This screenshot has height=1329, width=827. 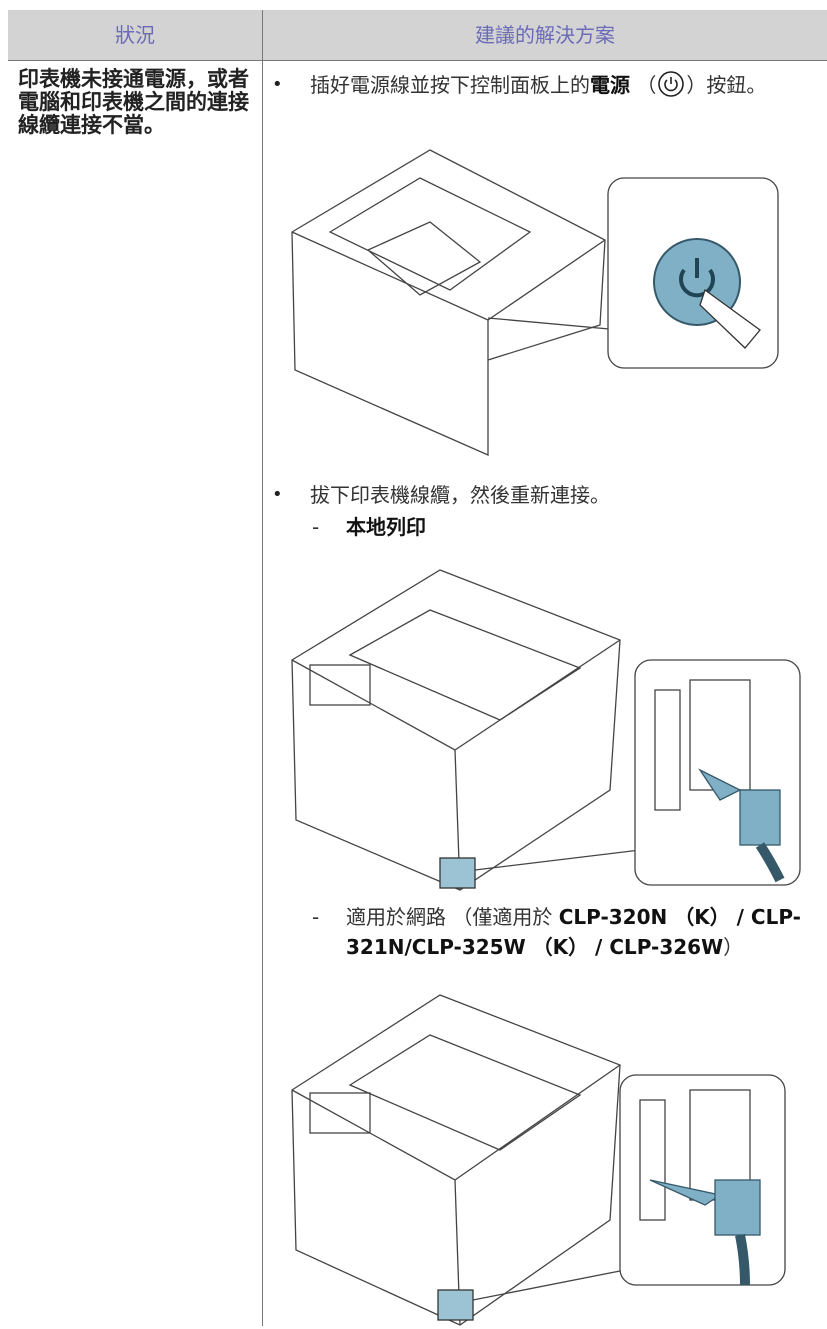 What do you see at coordinates (452, 917) in the screenshot?
I see `text: 適用於網路 （僅適用於` at bounding box center [452, 917].